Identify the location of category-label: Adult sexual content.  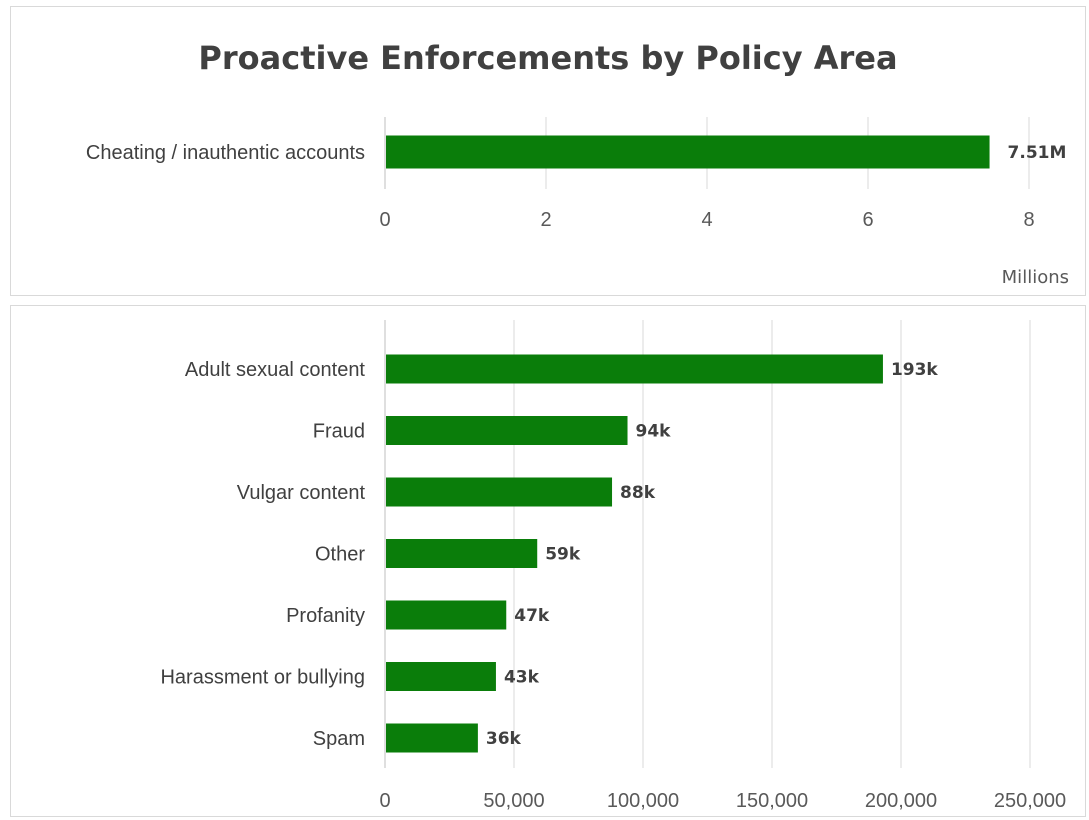
(275, 370).